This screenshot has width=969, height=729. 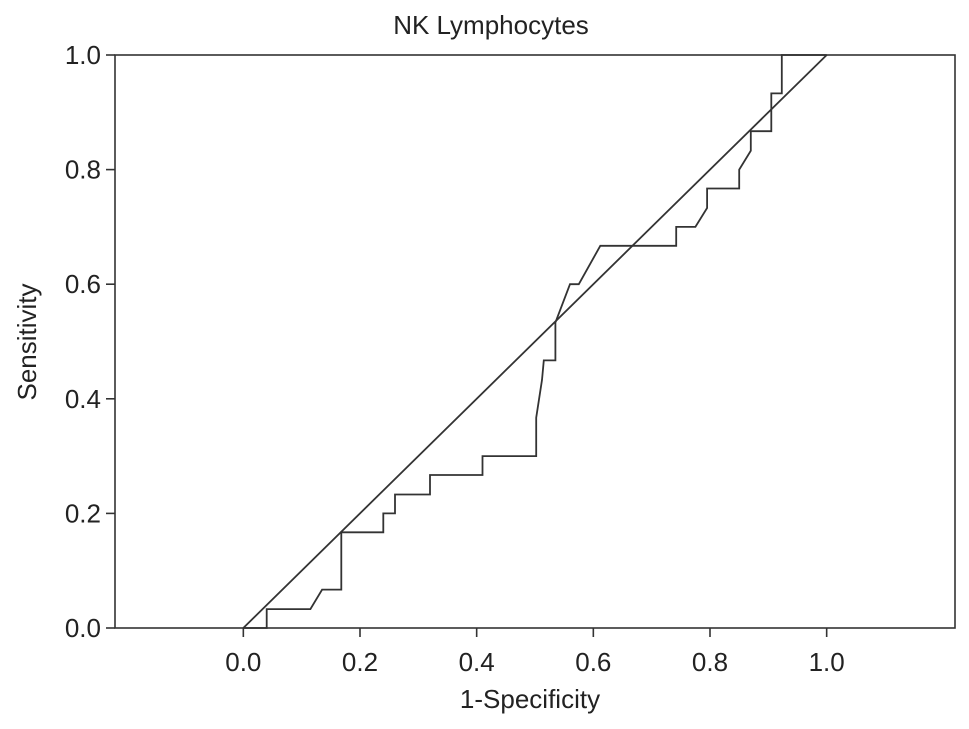 What do you see at coordinates (827, 662) in the screenshot?
I see `x-tick-label: 1.0` at bounding box center [827, 662].